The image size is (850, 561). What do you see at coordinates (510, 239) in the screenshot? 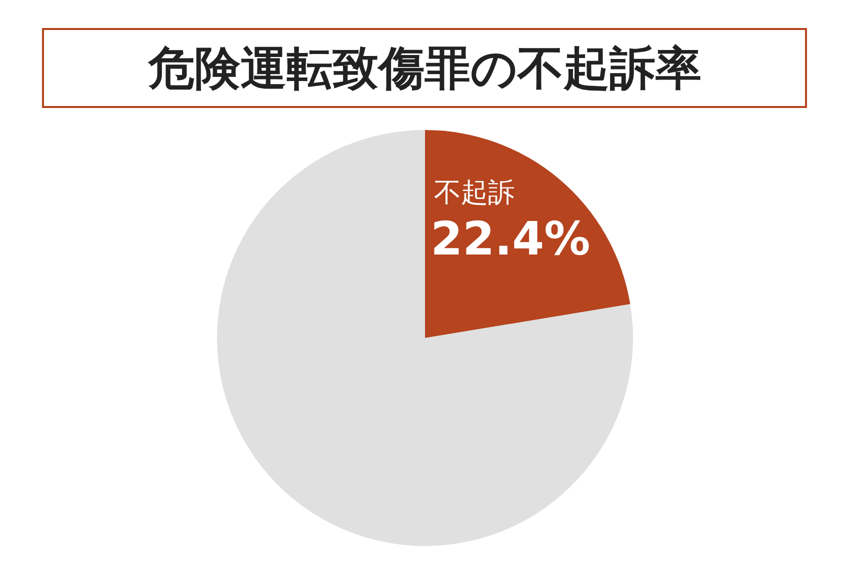
I see `data-label: 22.4%` at bounding box center [510, 239].